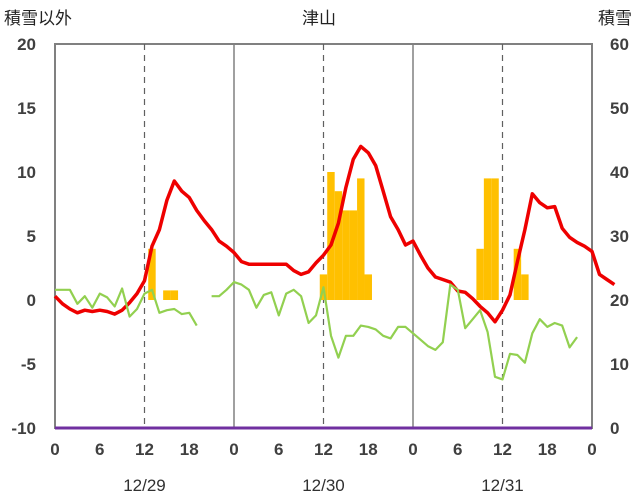 The width and height of the screenshot is (636, 501). I want to click on x-axis-ticks: 0 6 12 18 0 6 12 18 0 6 12 18 0, so click(323, 449).